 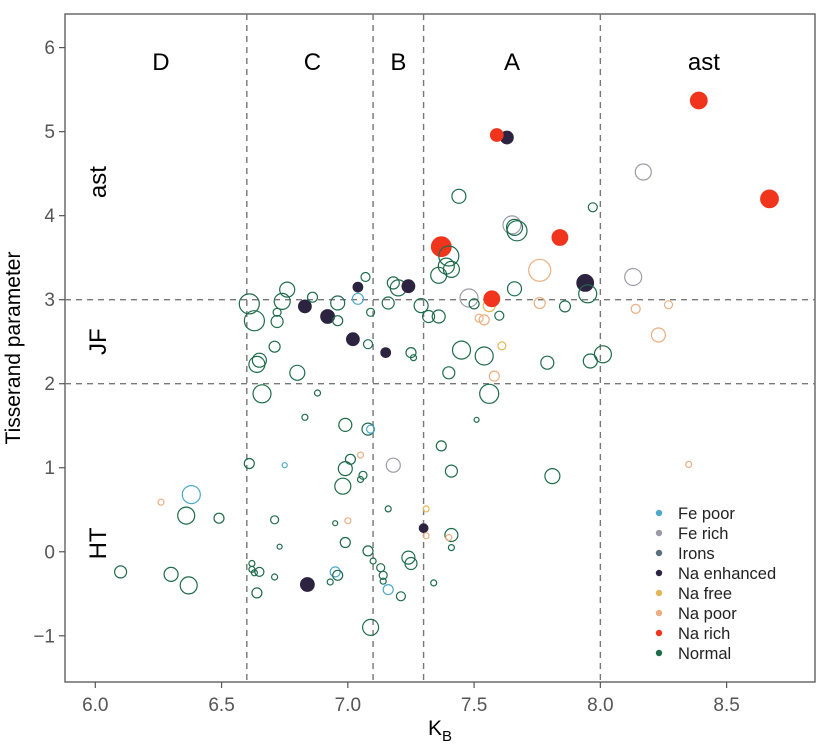 What do you see at coordinates (49, 552) in the screenshot?
I see `y-tick-label-0: 0` at bounding box center [49, 552].